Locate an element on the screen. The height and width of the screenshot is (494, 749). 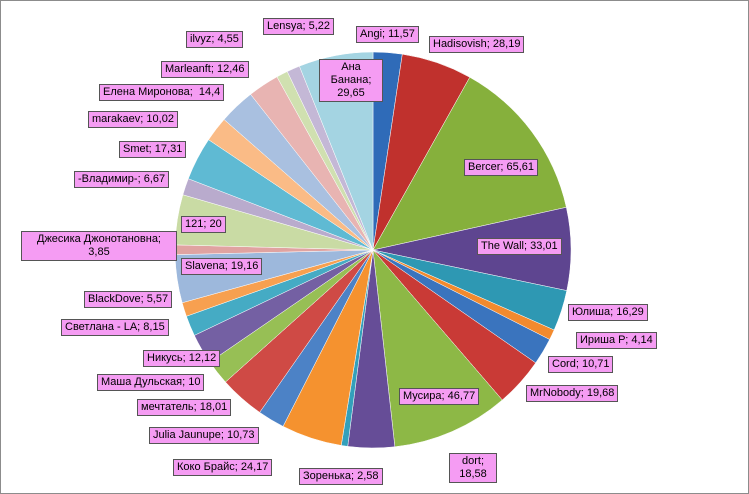
data-label: Маша Дульская; 10 is located at coordinates (151, 382).